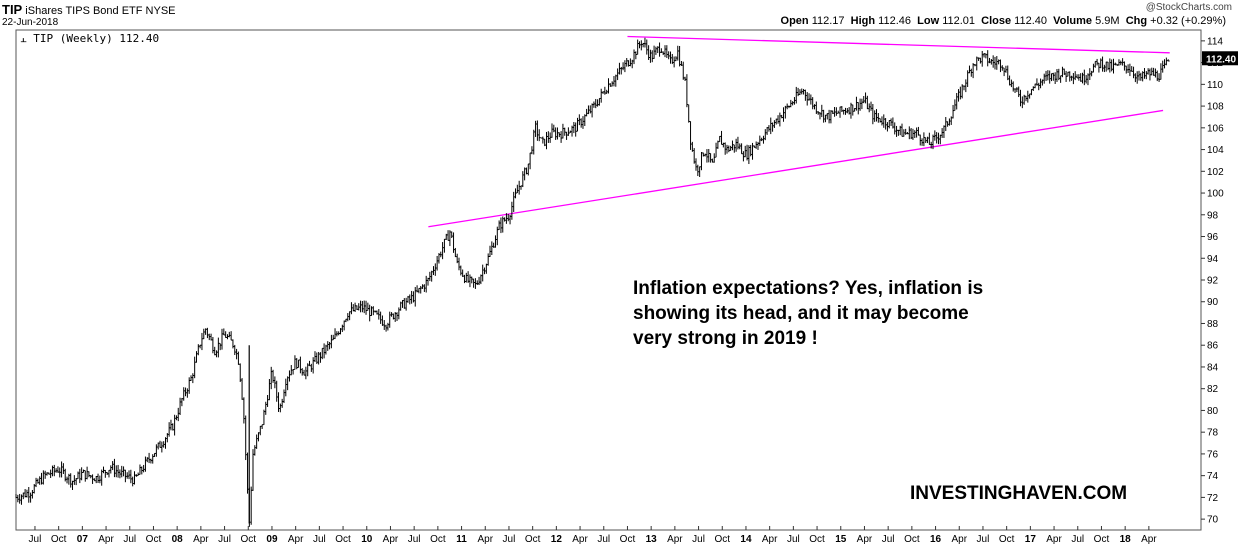 The image size is (1240, 546). I want to click on y-tick-label: 80, so click(1213, 411).